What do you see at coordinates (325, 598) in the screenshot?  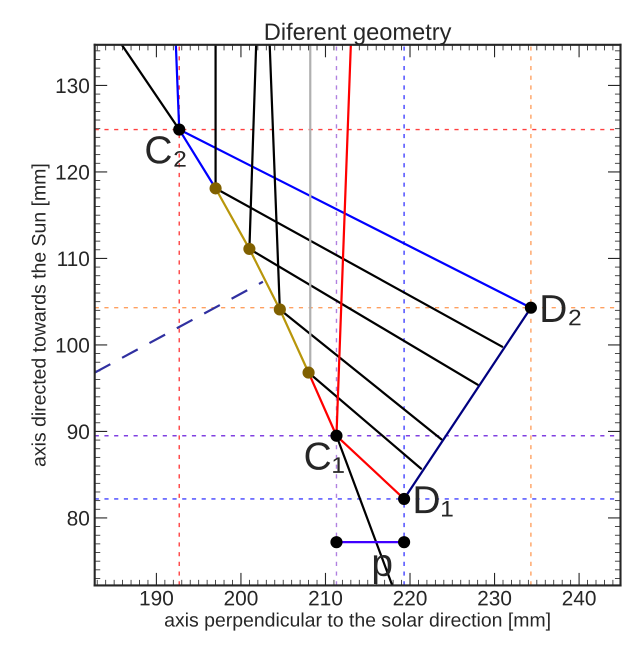 I see `x-tick-label: 210` at bounding box center [325, 598].